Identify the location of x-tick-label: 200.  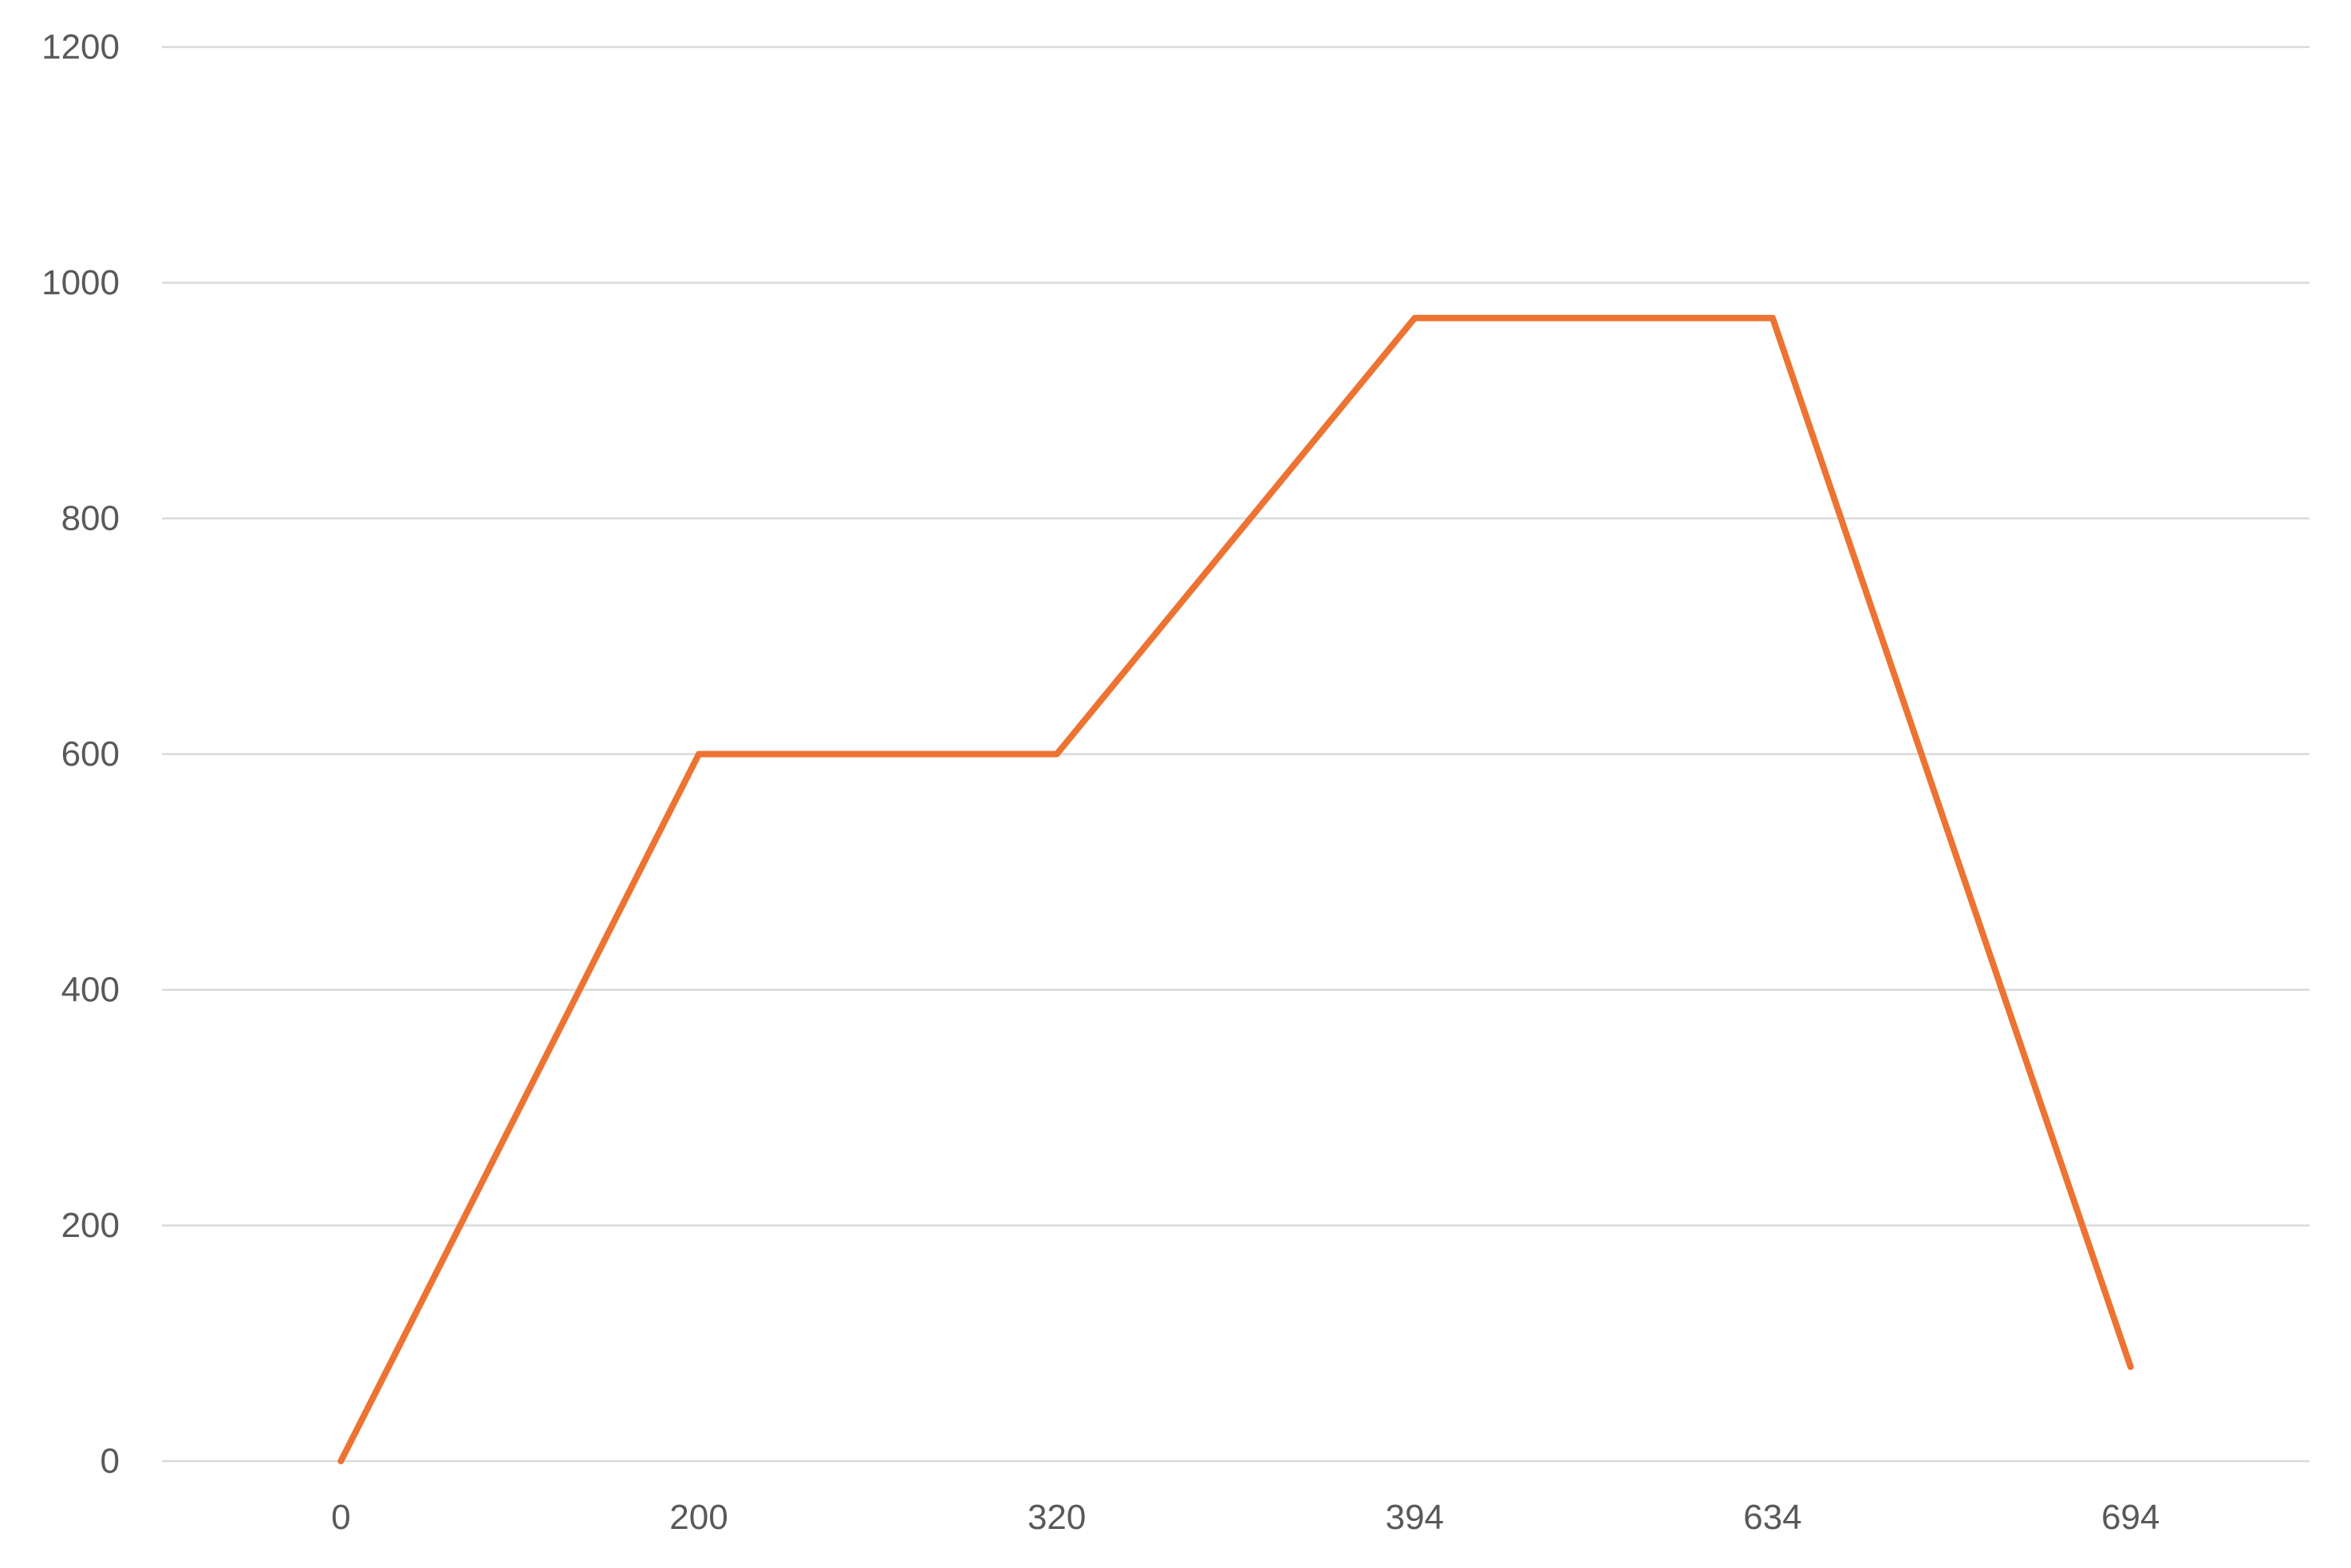
(698, 1517).